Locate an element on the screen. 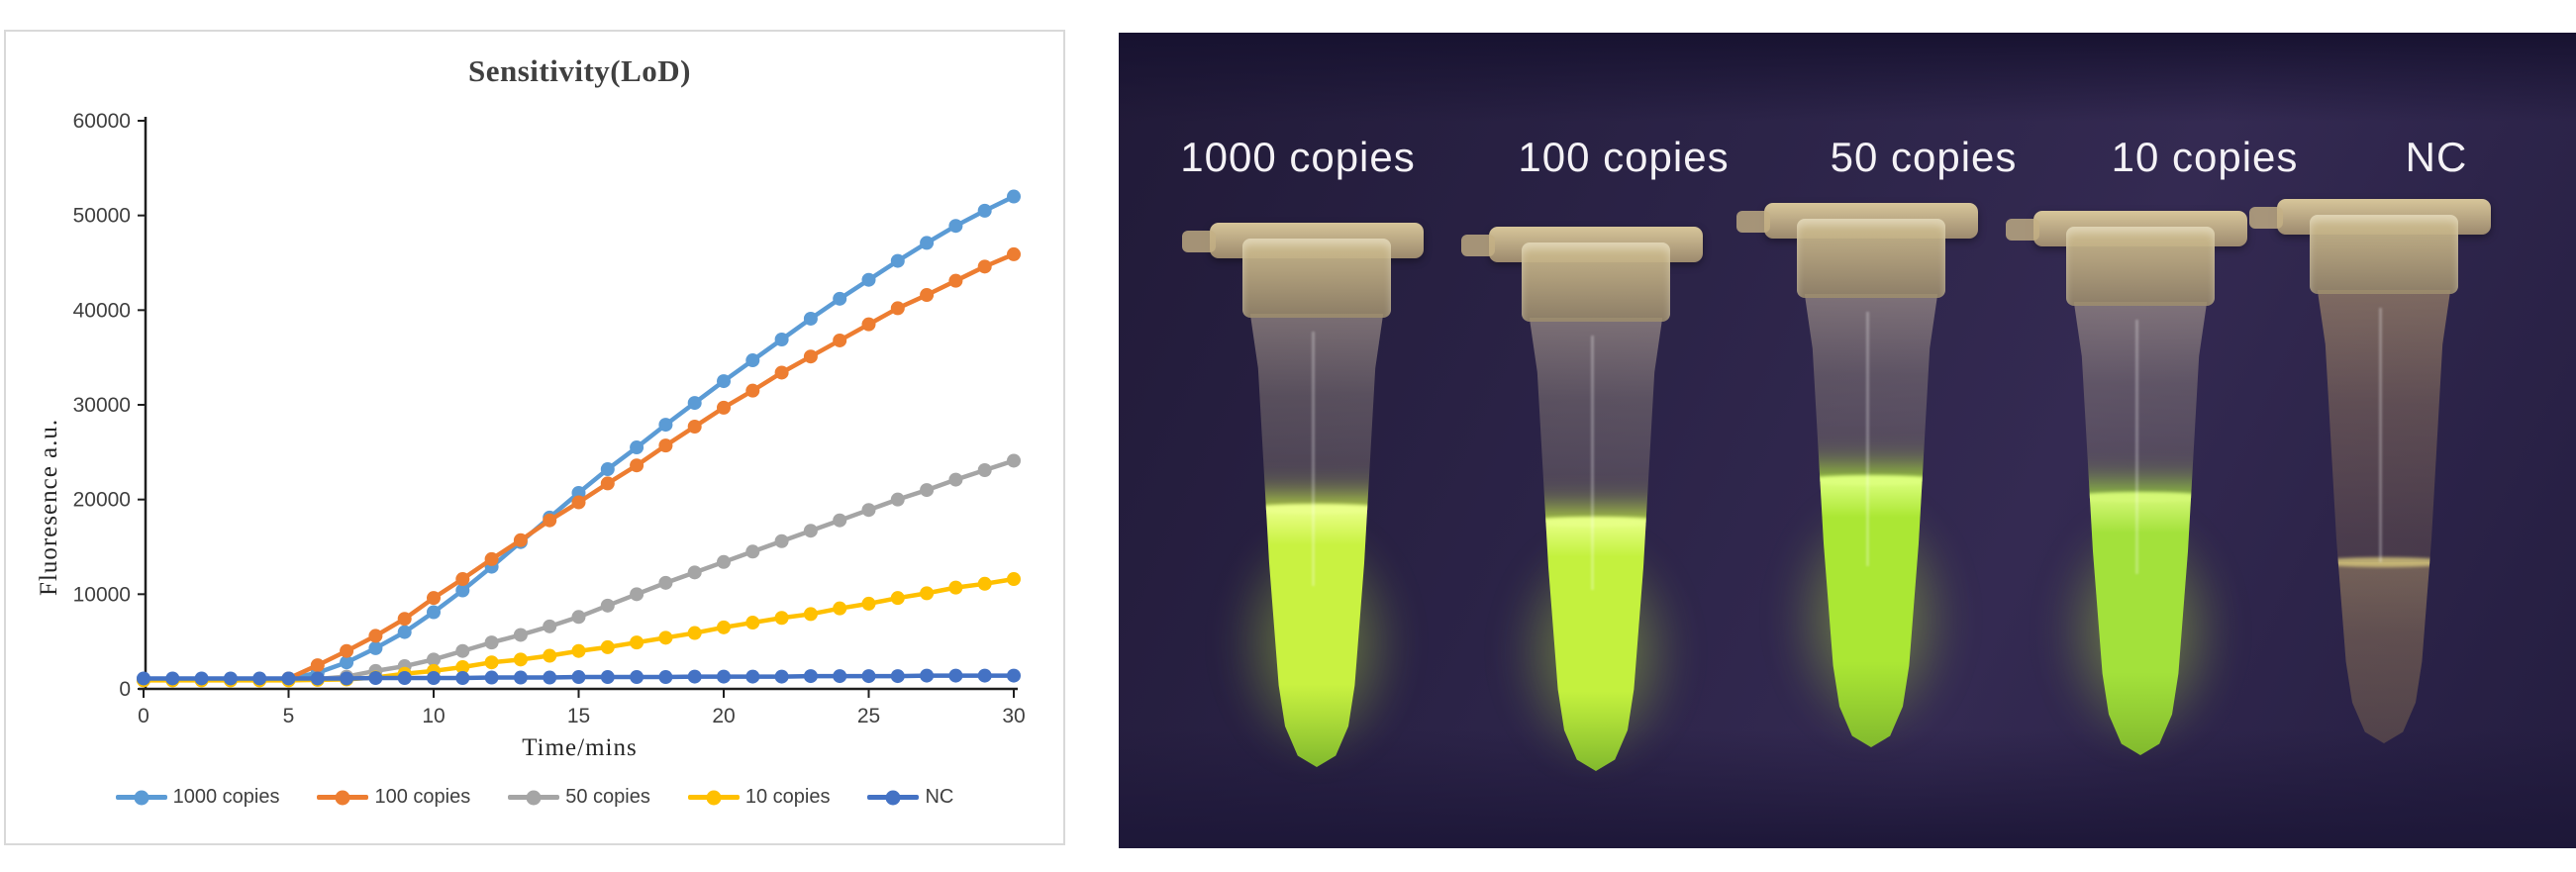 This screenshot has width=2576, height=872. x-tick-label: 10 is located at coordinates (433, 716).